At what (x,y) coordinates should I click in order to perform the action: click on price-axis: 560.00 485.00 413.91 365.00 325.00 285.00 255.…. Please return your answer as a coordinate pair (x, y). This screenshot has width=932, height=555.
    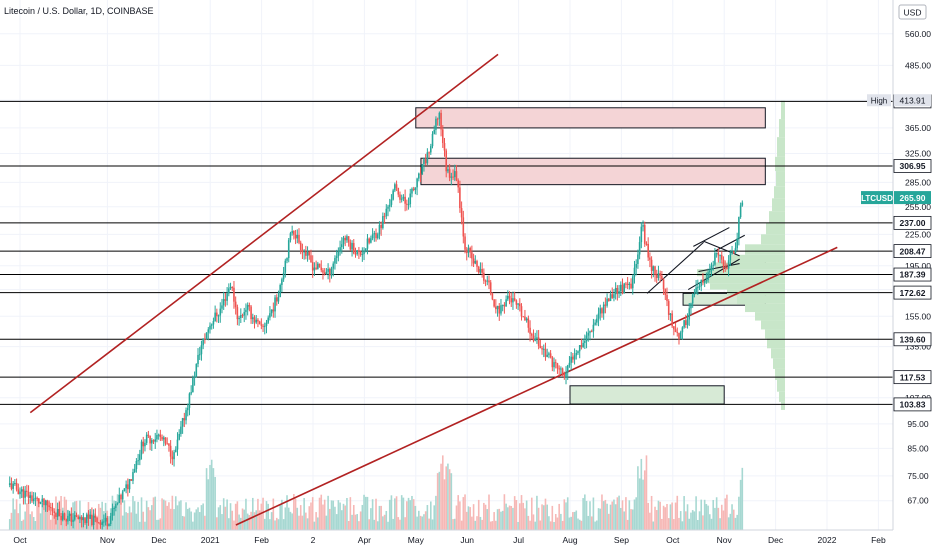
    Looking at the image, I should click on (912, 265).